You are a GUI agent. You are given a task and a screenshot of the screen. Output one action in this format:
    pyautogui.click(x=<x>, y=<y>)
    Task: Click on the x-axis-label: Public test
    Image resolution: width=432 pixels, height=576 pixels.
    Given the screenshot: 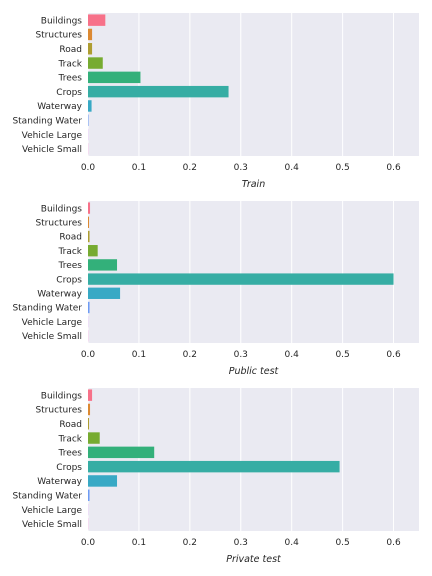 What is the action you would take?
    pyautogui.click(x=254, y=371)
    